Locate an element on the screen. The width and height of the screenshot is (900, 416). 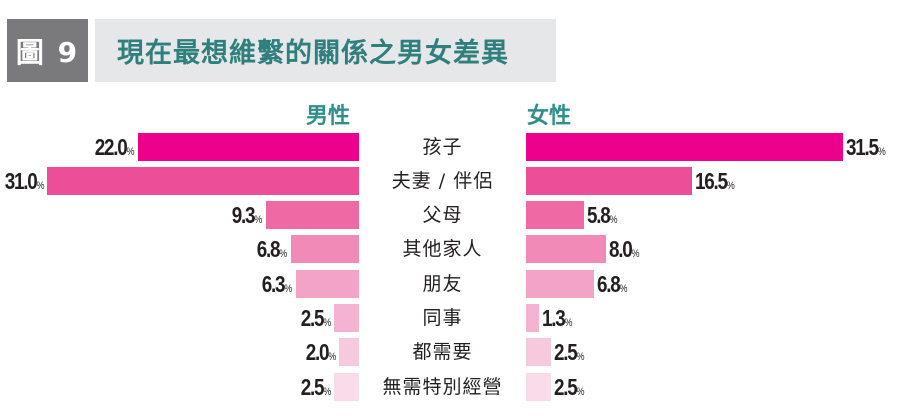
figure-number-badge: 圖 9 is located at coordinates (47, 50).